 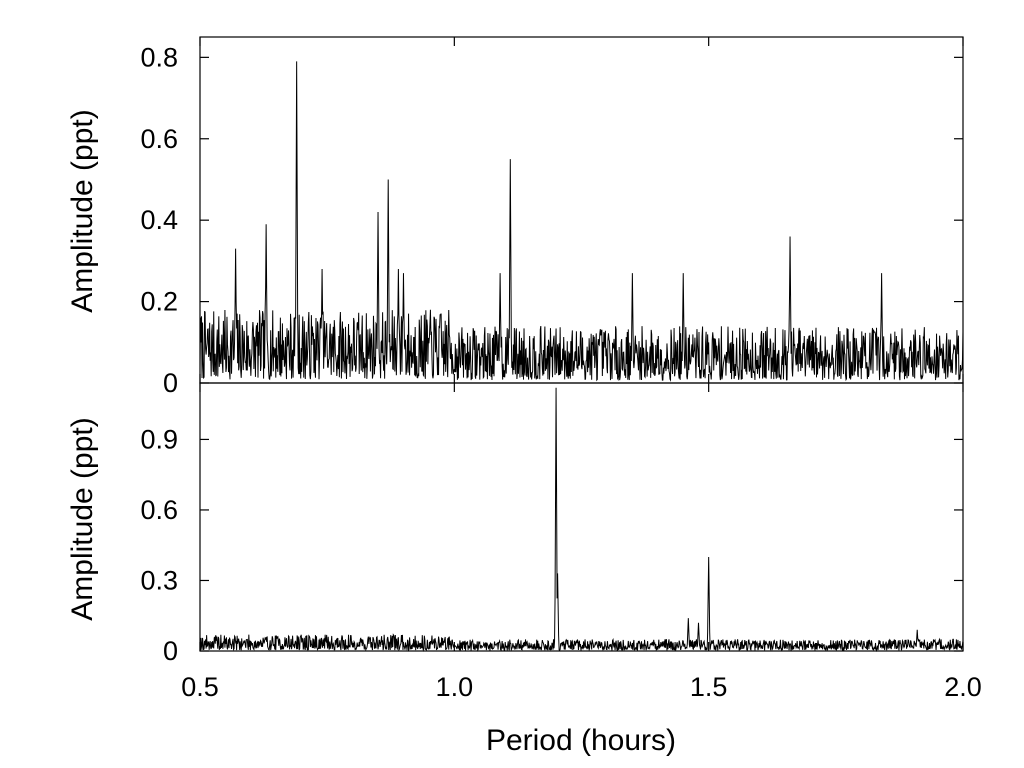 I want to click on x-tick-label: 1.0, so click(x=455, y=687).